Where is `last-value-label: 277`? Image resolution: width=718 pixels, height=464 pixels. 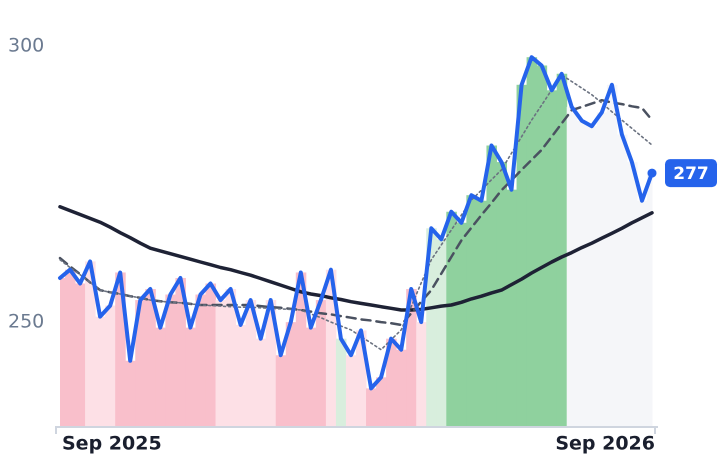 last-value-label: 277 is located at coordinates (691, 174).